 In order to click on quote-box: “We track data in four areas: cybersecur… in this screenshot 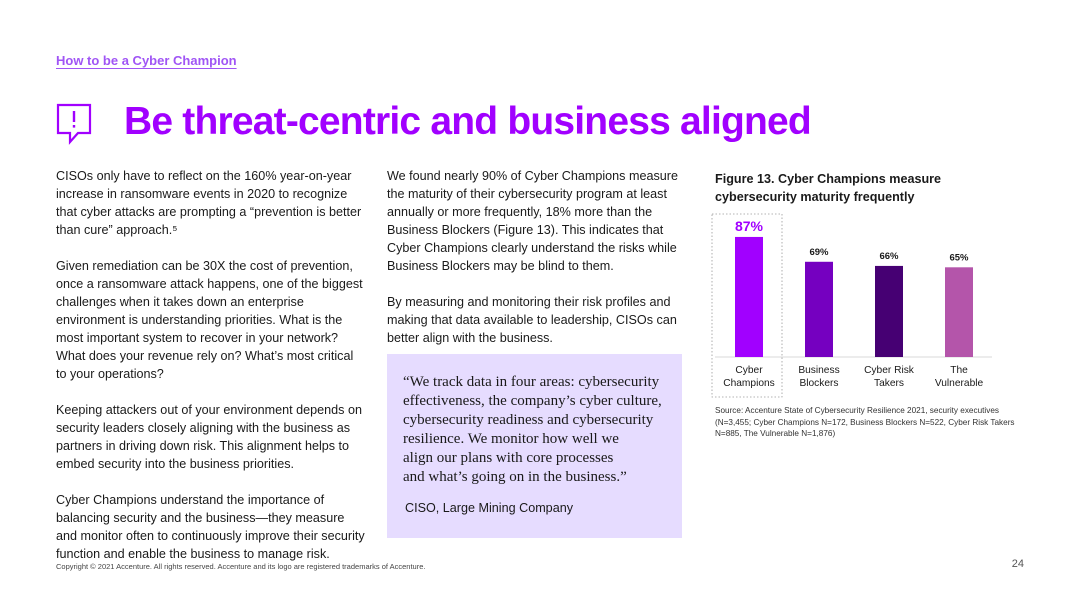, I will do `click(534, 446)`.